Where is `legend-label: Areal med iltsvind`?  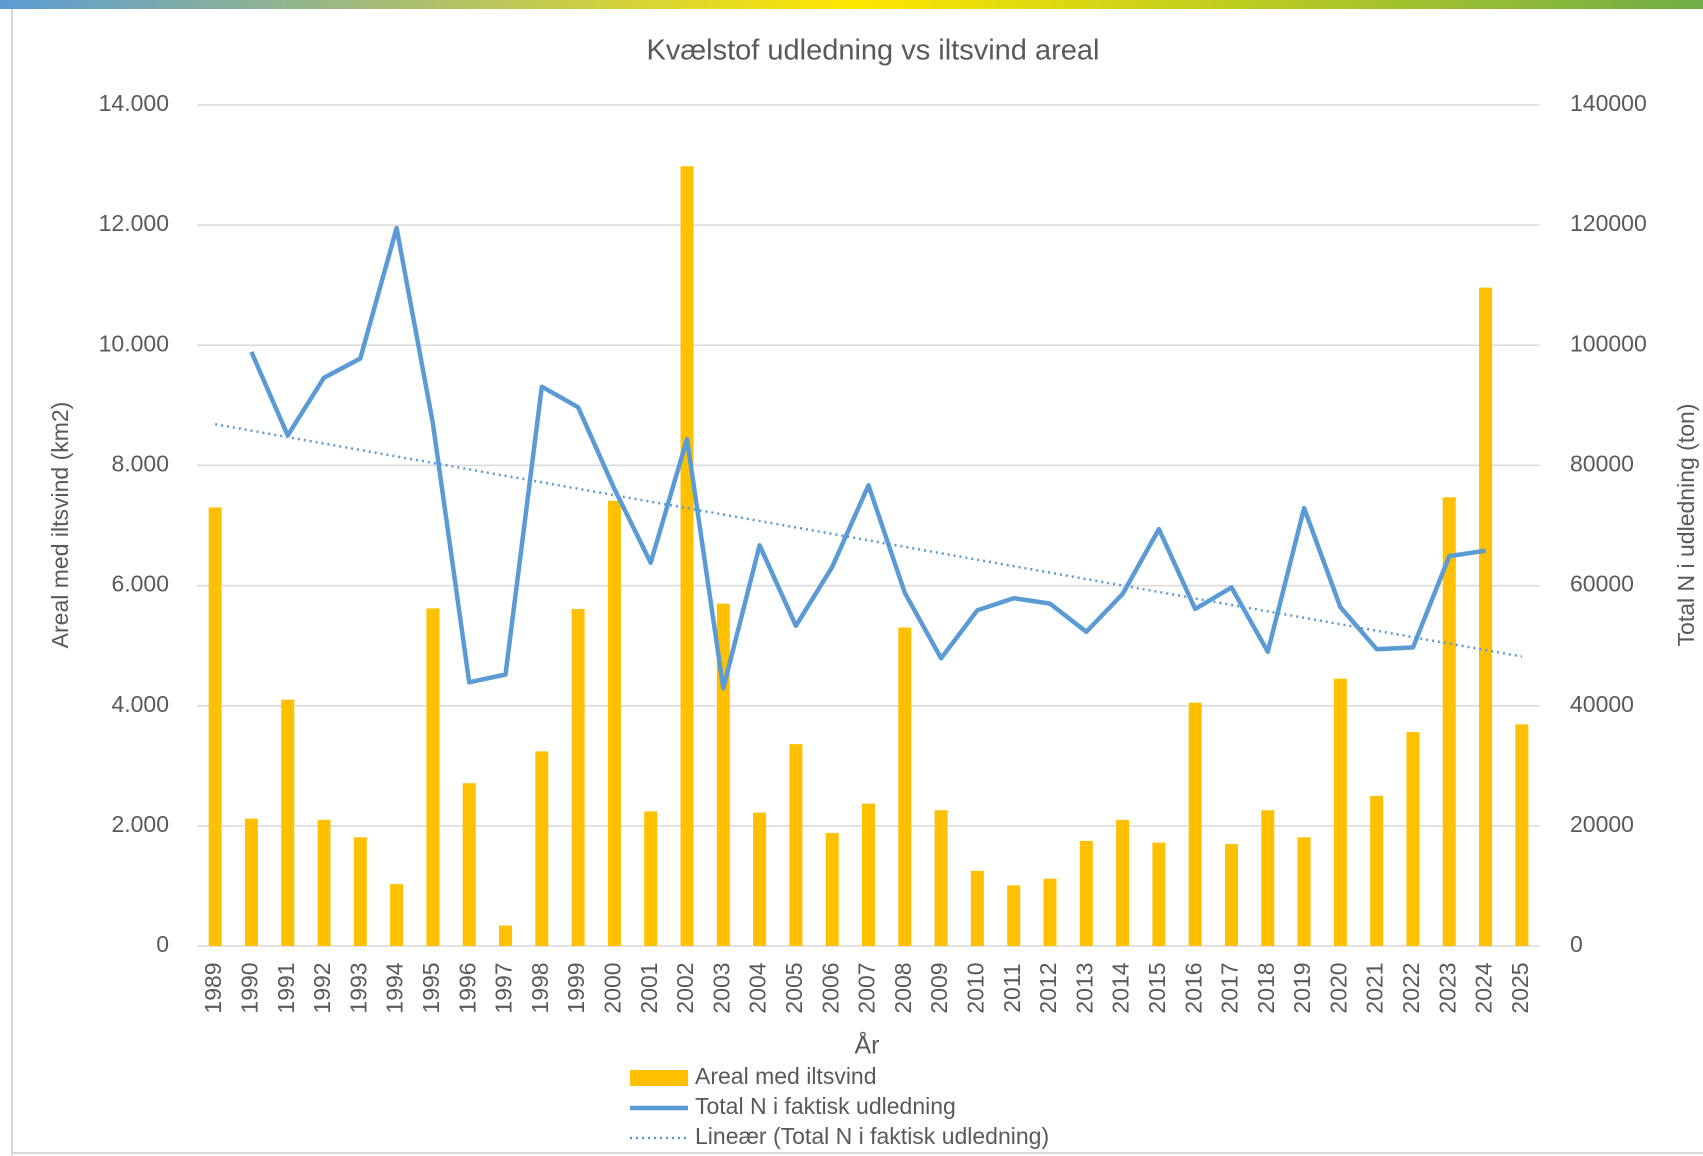 legend-label: Areal med iltsvind is located at coordinates (786, 1076).